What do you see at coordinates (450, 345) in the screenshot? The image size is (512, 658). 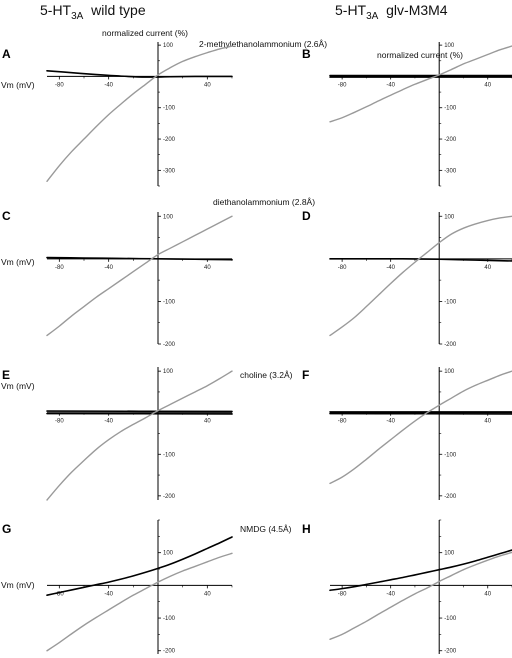 I see `y-tick-label-d--200: -200` at bounding box center [450, 345].